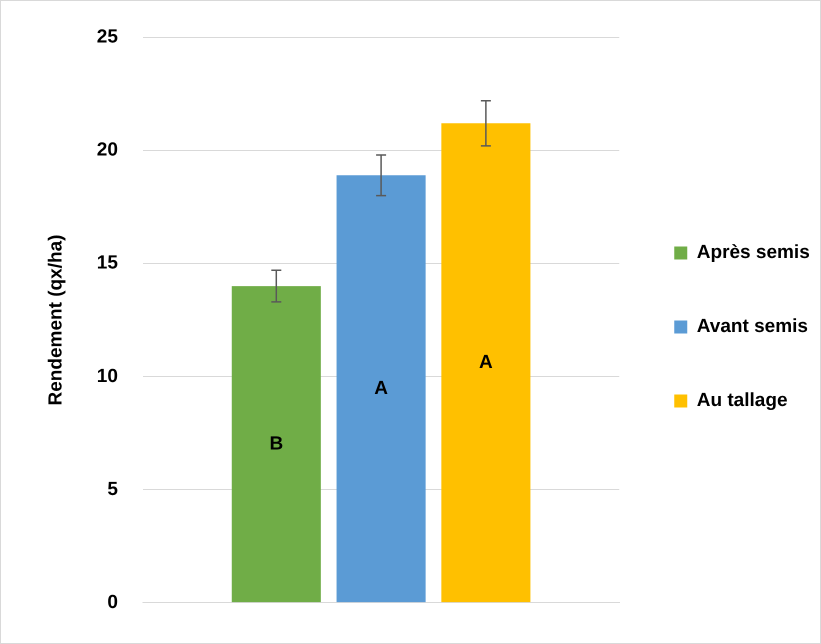  What do you see at coordinates (107, 376) in the screenshot?
I see `y-tick-label: 10` at bounding box center [107, 376].